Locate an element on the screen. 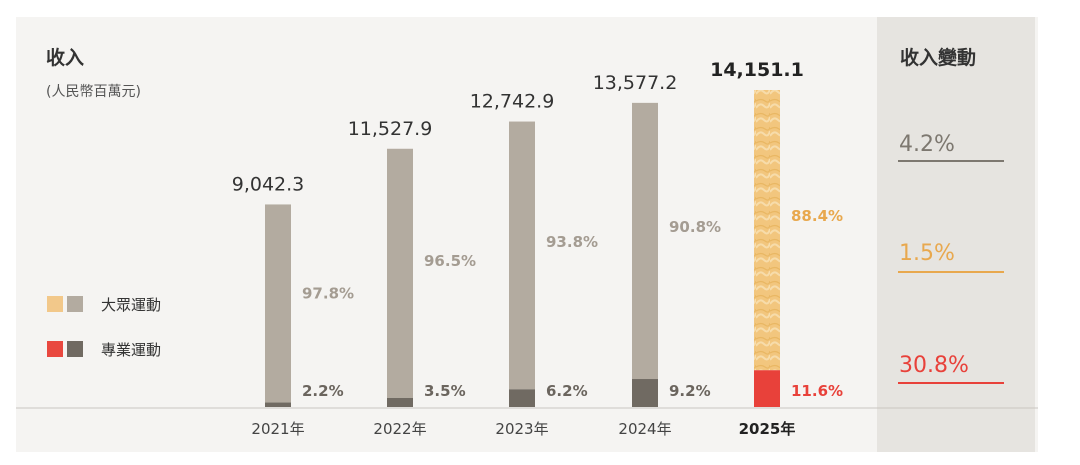  legend-label-mass: 大眾運動 is located at coordinates (131, 305).